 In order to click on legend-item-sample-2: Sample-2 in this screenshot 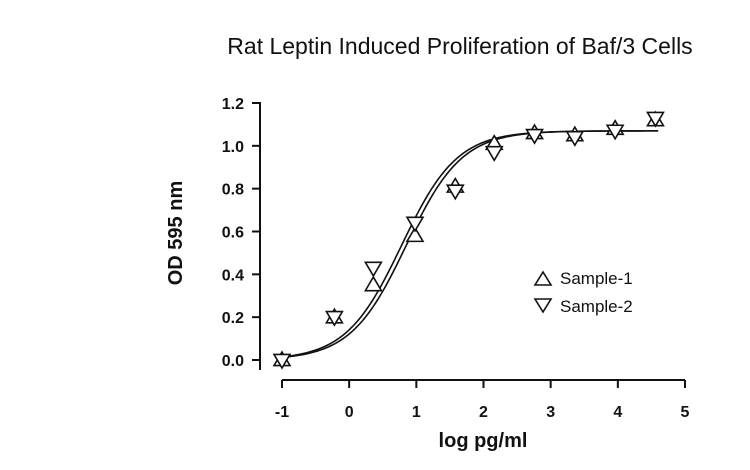, I will do `click(583, 306)`.